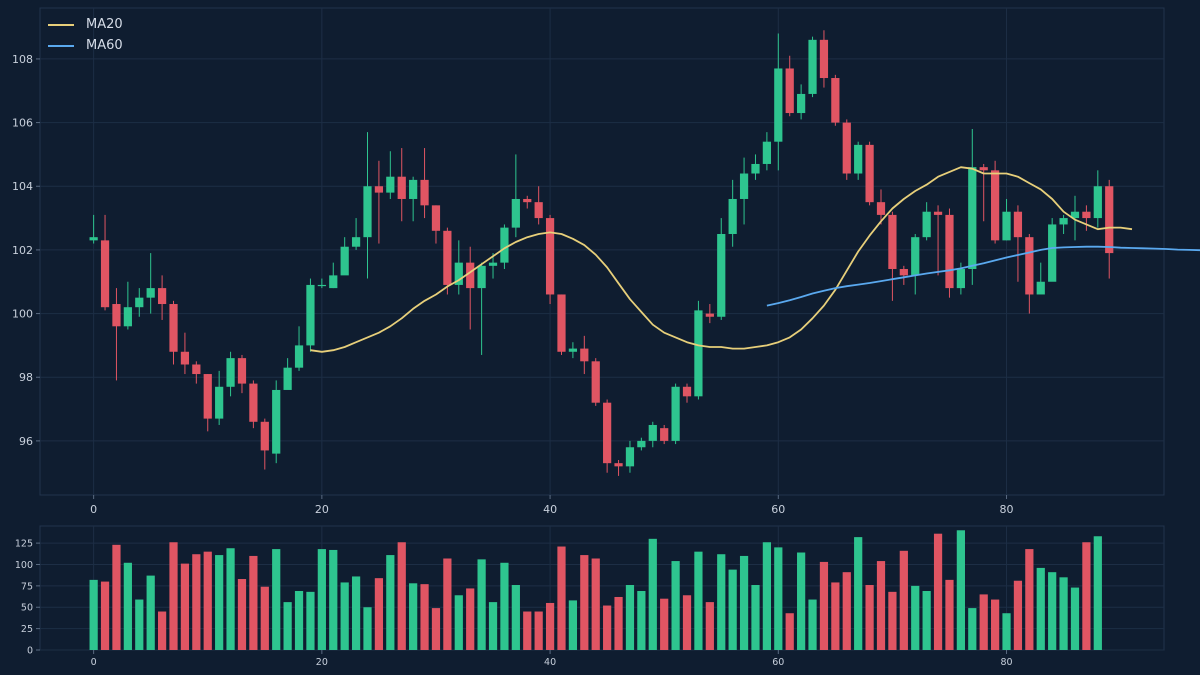 This screenshot has width=1200, height=675. I want to click on volume-tick-label: 0, so click(30, 651).